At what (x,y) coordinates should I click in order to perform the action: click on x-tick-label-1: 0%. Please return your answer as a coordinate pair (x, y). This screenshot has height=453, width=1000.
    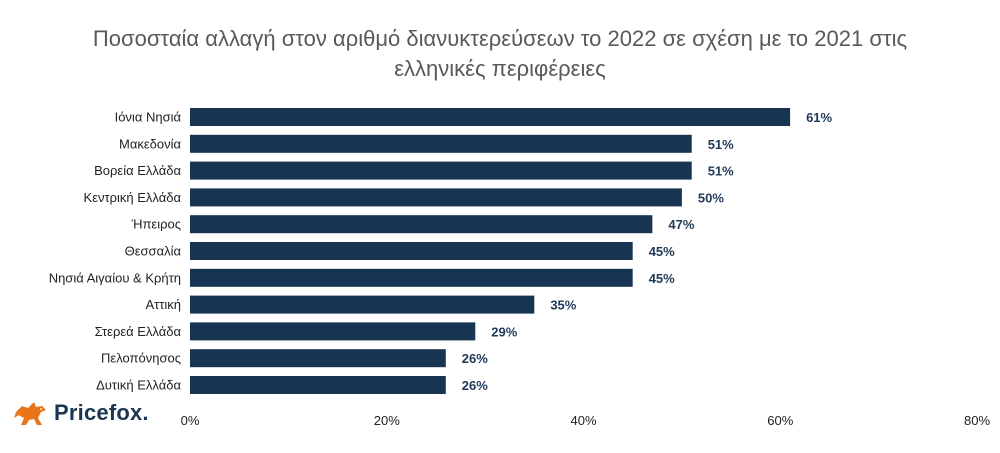
    Looking at the image, I should click on (190, 420).